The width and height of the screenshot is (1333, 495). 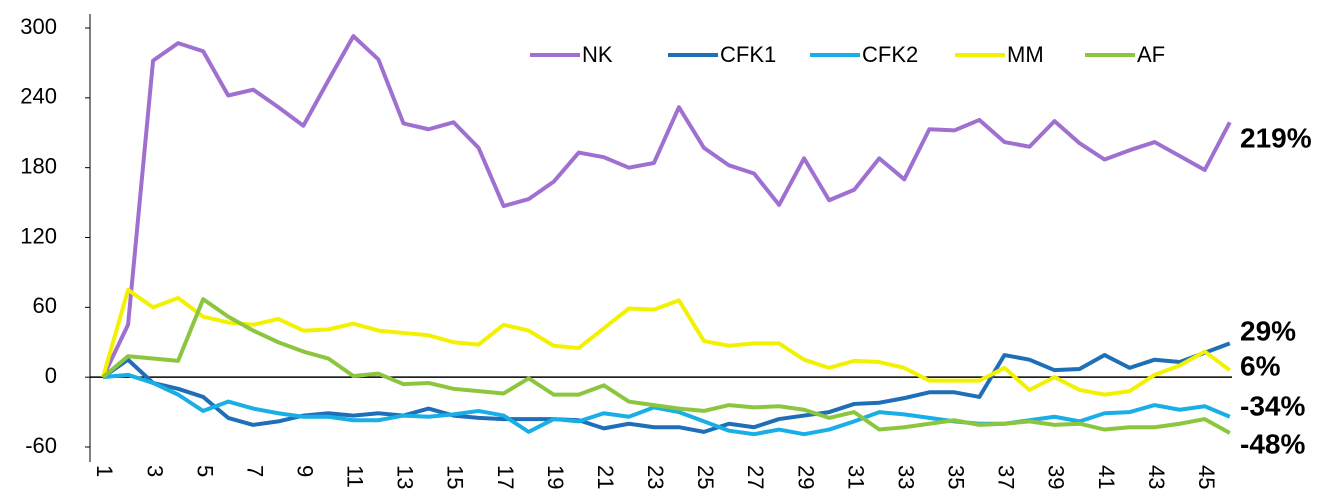 What do you see at coordinates (755, 477) in the screenshot?
I see `x-tick-label: 27` at bounding box center [755, 477].